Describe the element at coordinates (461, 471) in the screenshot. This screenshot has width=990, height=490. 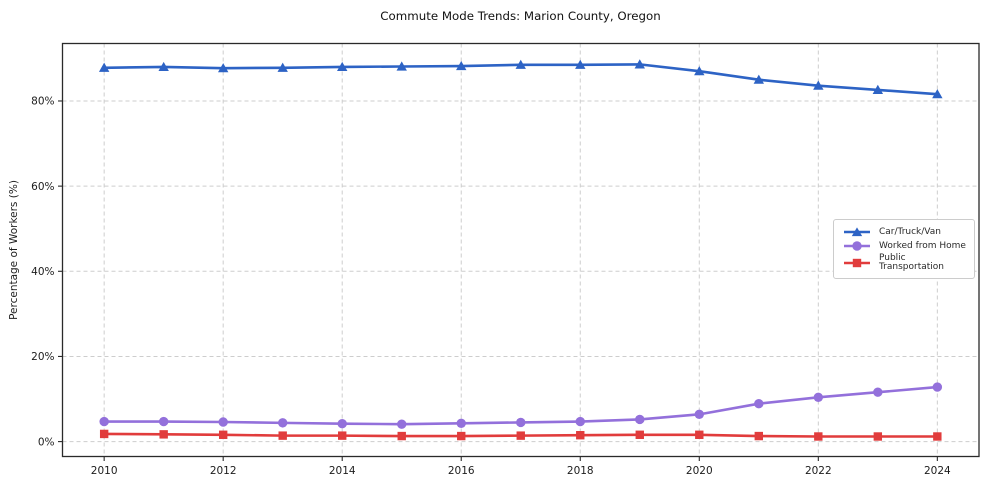
I see `svg-text: 2016` at that location.